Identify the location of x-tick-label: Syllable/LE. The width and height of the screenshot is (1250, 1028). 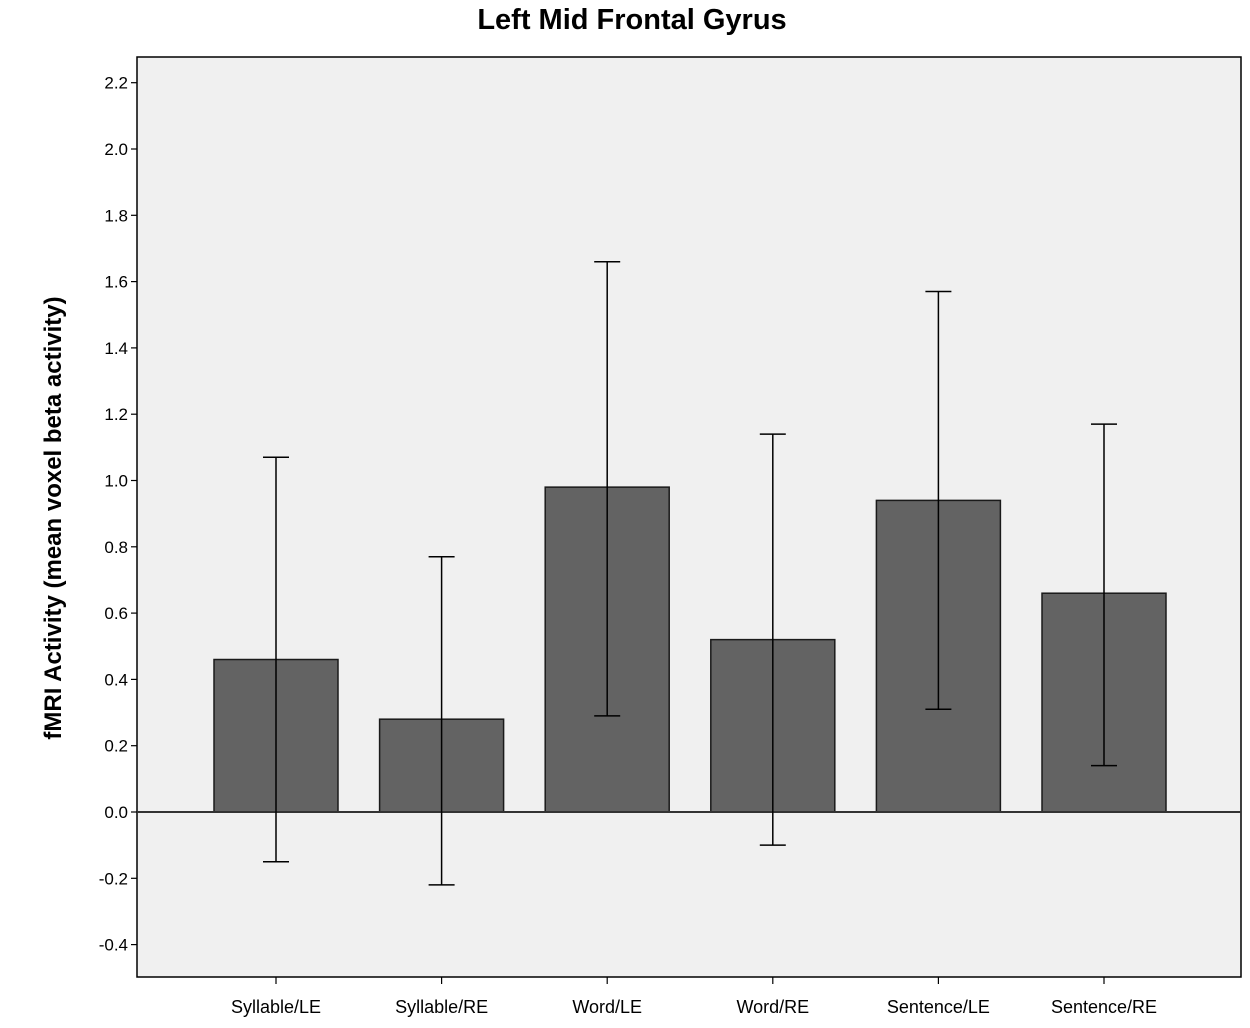
(276, 1007).